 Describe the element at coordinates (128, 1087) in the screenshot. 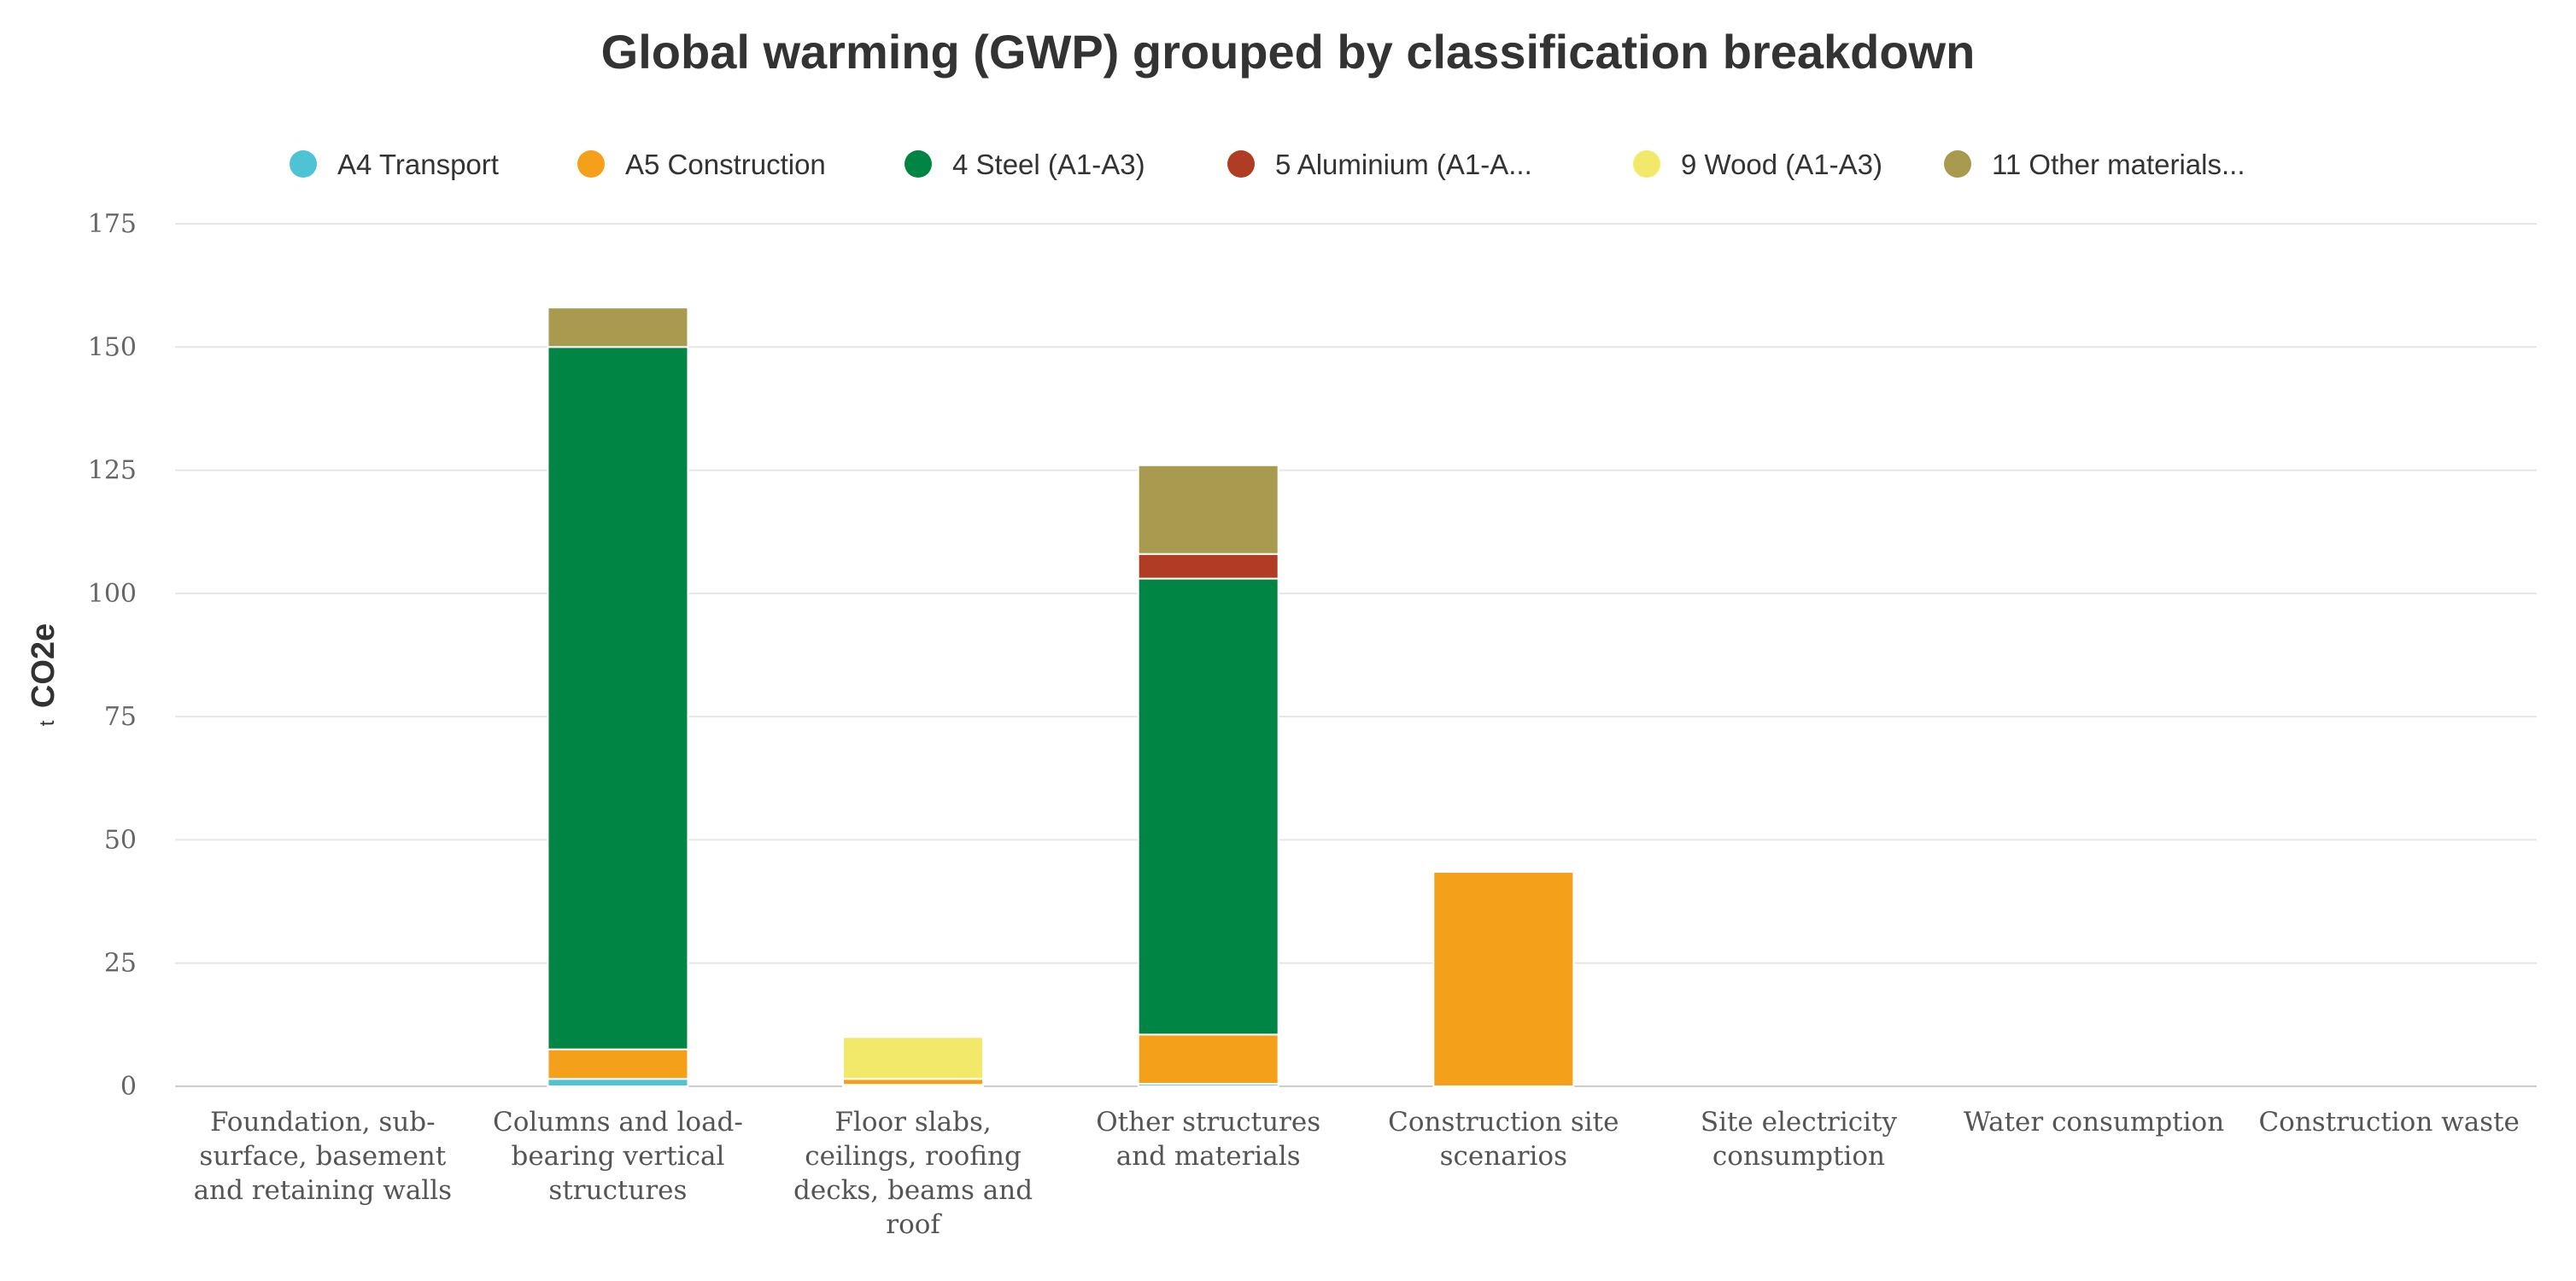

I see `y-tick-label: 0` at that location.